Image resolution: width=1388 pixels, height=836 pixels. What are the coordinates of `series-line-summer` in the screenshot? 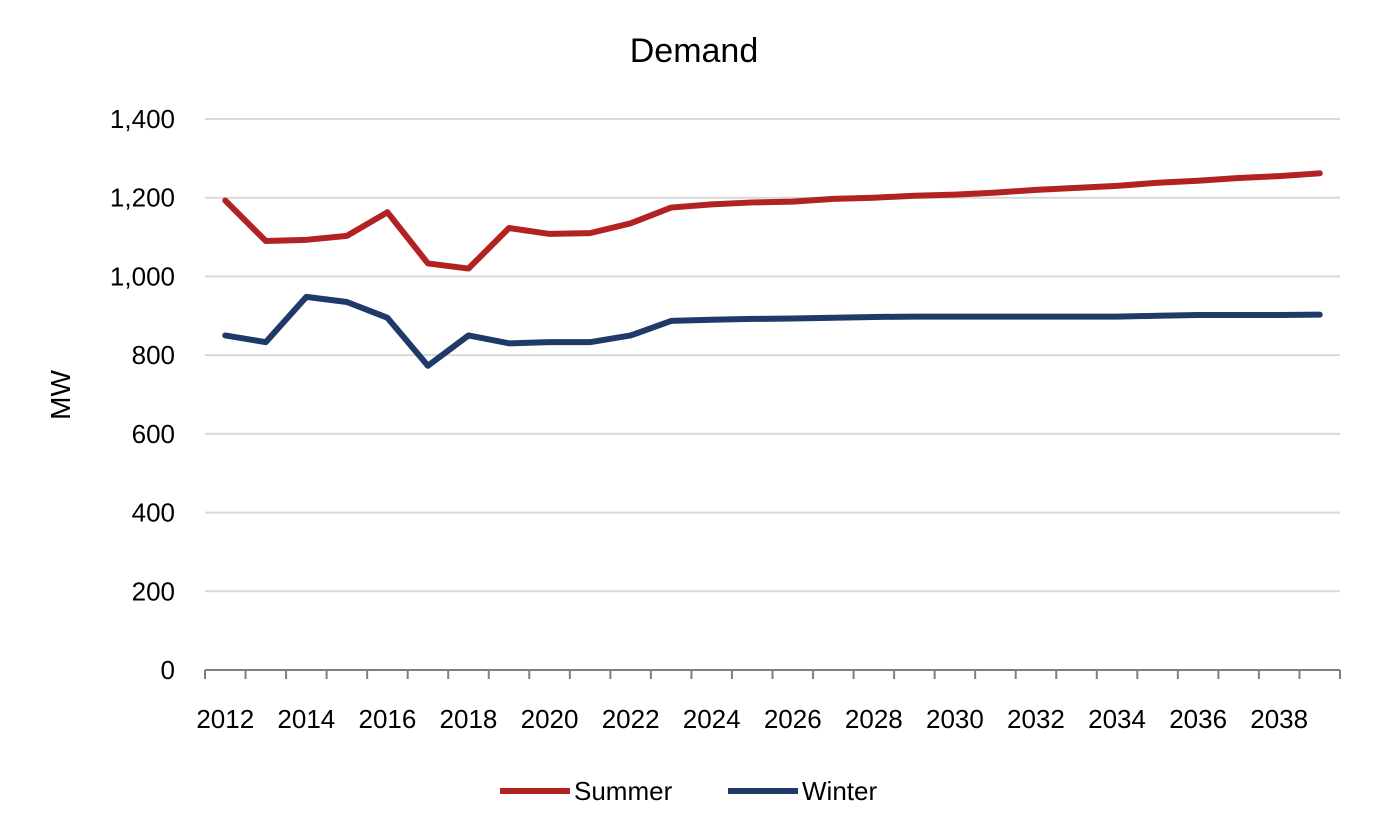 It's located at (772, 221).